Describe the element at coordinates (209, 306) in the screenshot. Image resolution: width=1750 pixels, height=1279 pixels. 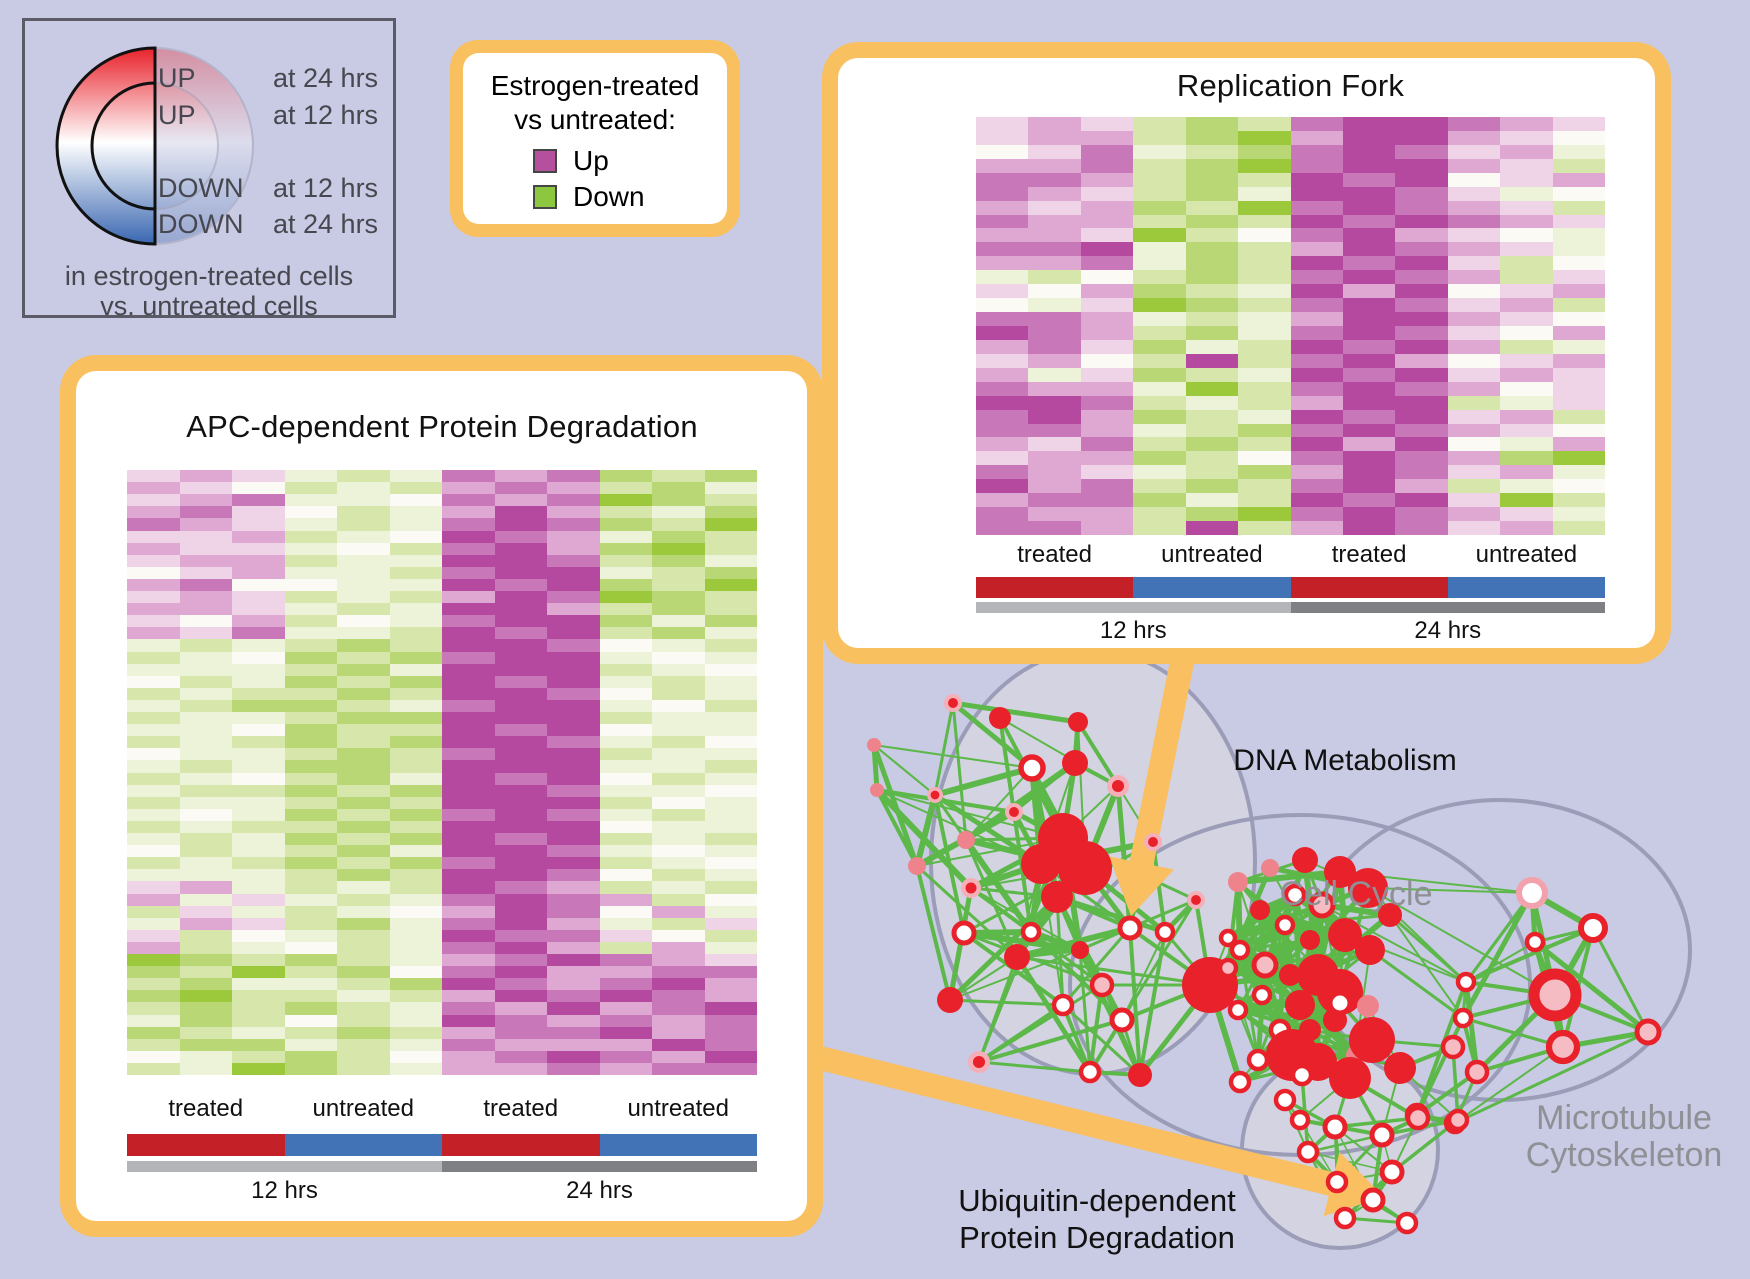
I see `ring-caption-line2: vs. untreated cells` at that location.